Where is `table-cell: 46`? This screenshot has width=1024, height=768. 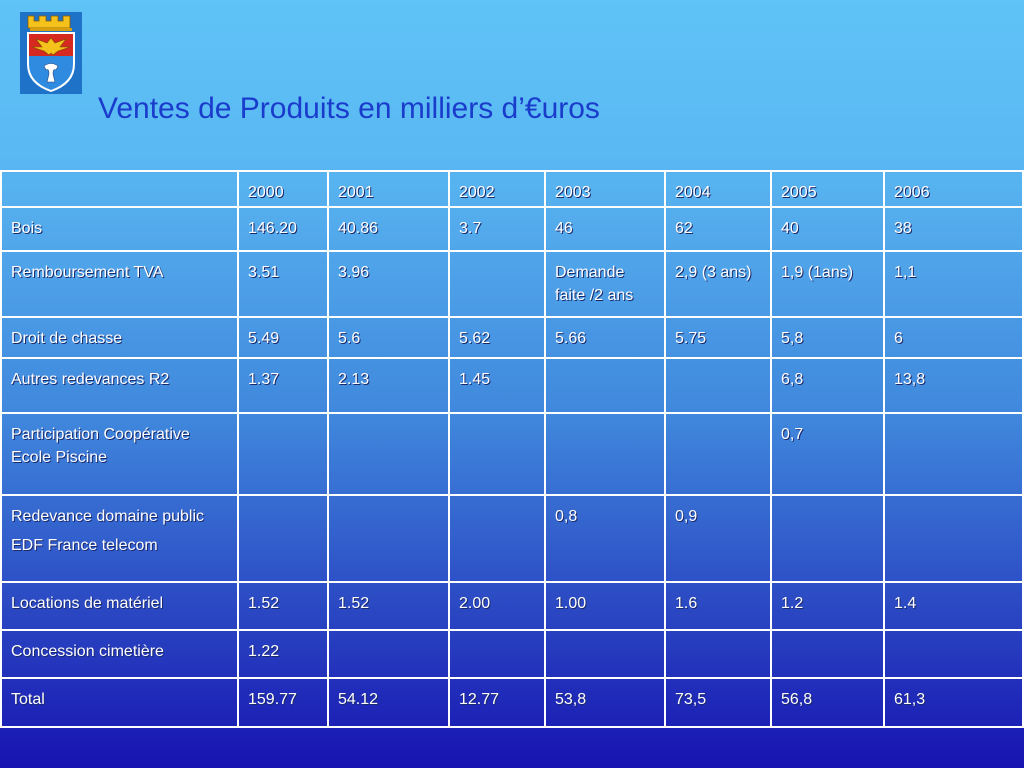 table-cell: 46 is located at coordinates (605, 229).